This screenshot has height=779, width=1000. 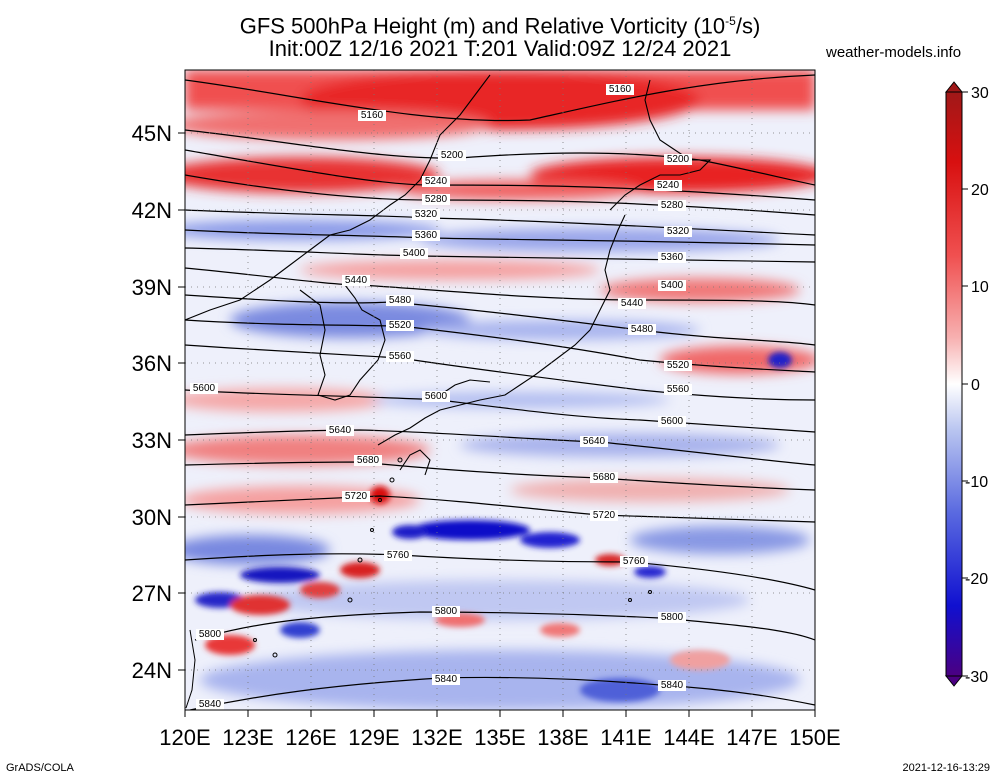 I want to click on colorbar-tick: -10, so click(x=976, y=482).